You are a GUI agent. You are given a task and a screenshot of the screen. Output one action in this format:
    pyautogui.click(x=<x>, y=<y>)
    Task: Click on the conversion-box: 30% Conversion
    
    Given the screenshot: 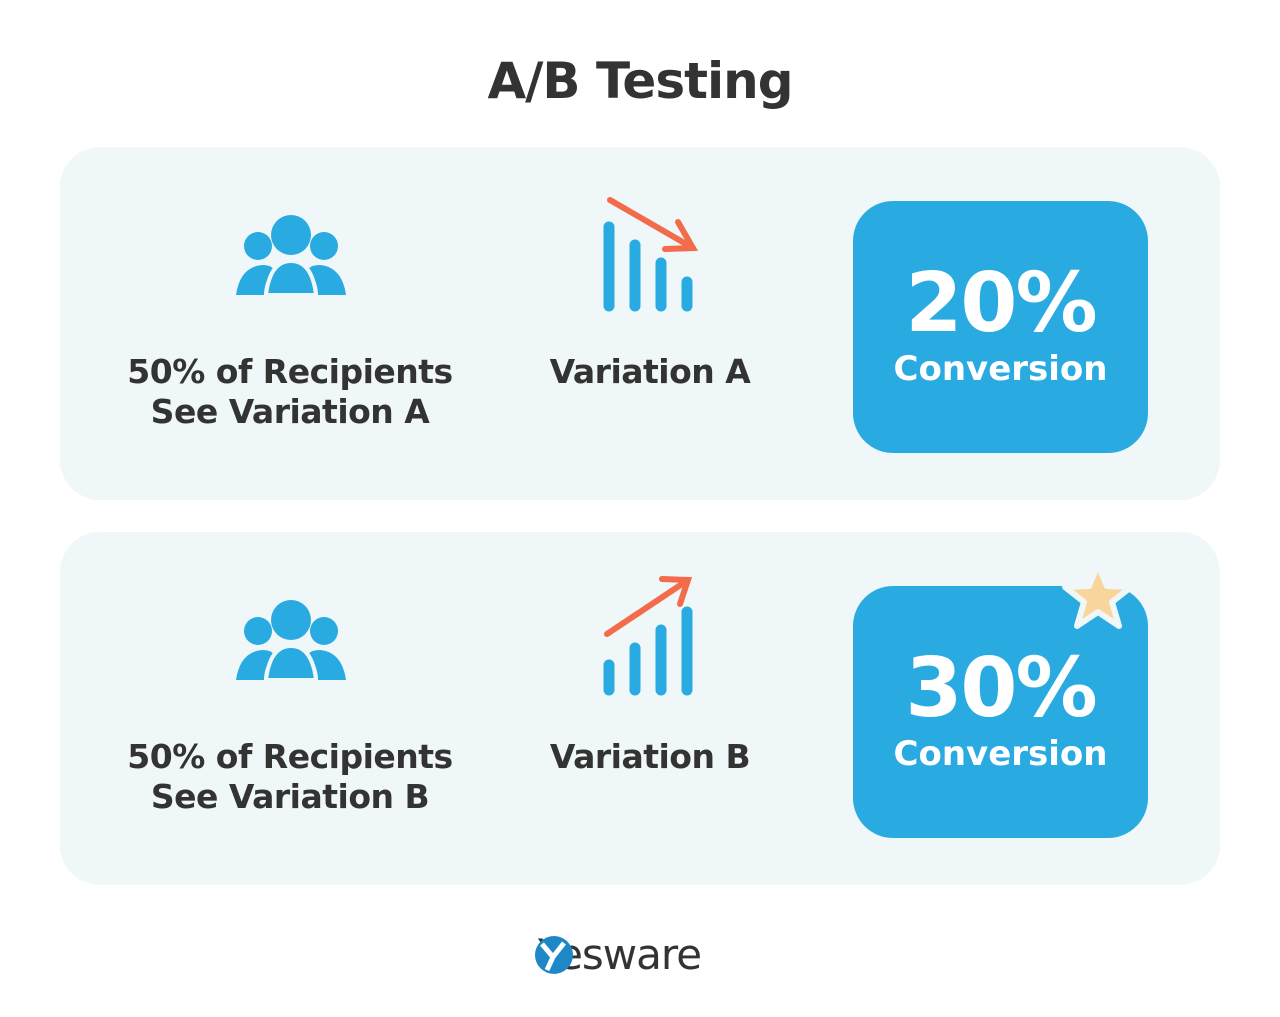 What is the action you would take?
    pyautogui.click(x=1000, y=712)
    